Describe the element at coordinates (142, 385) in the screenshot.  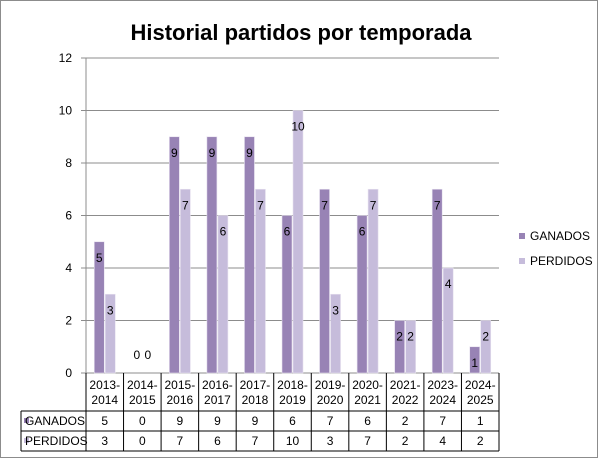
I see `x-category-label: 2014-` at that location.